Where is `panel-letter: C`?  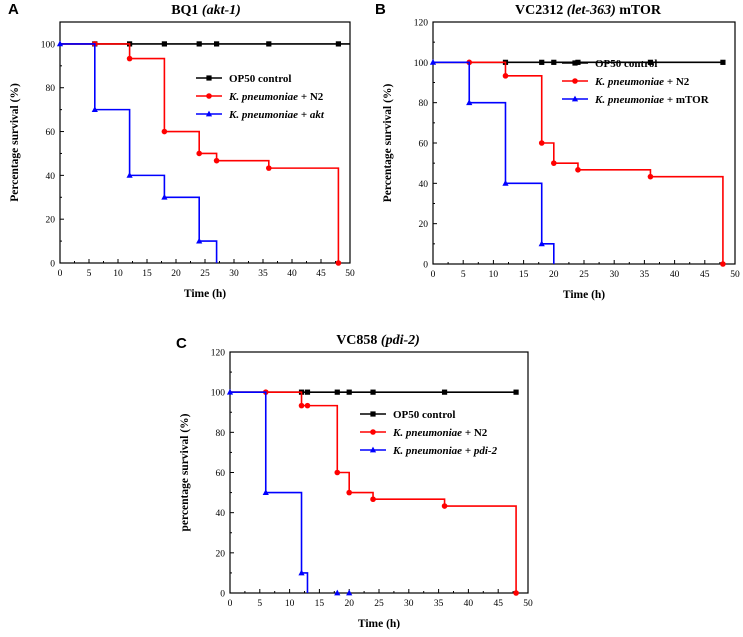
panel-letter: C is located at coordinates (181, 343).